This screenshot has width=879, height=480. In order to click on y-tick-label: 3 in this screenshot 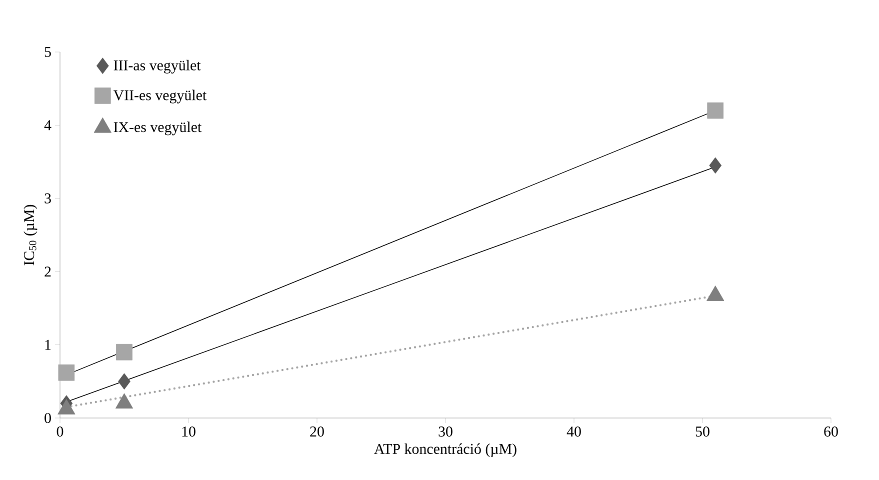, I will do `click(47, 198)`.